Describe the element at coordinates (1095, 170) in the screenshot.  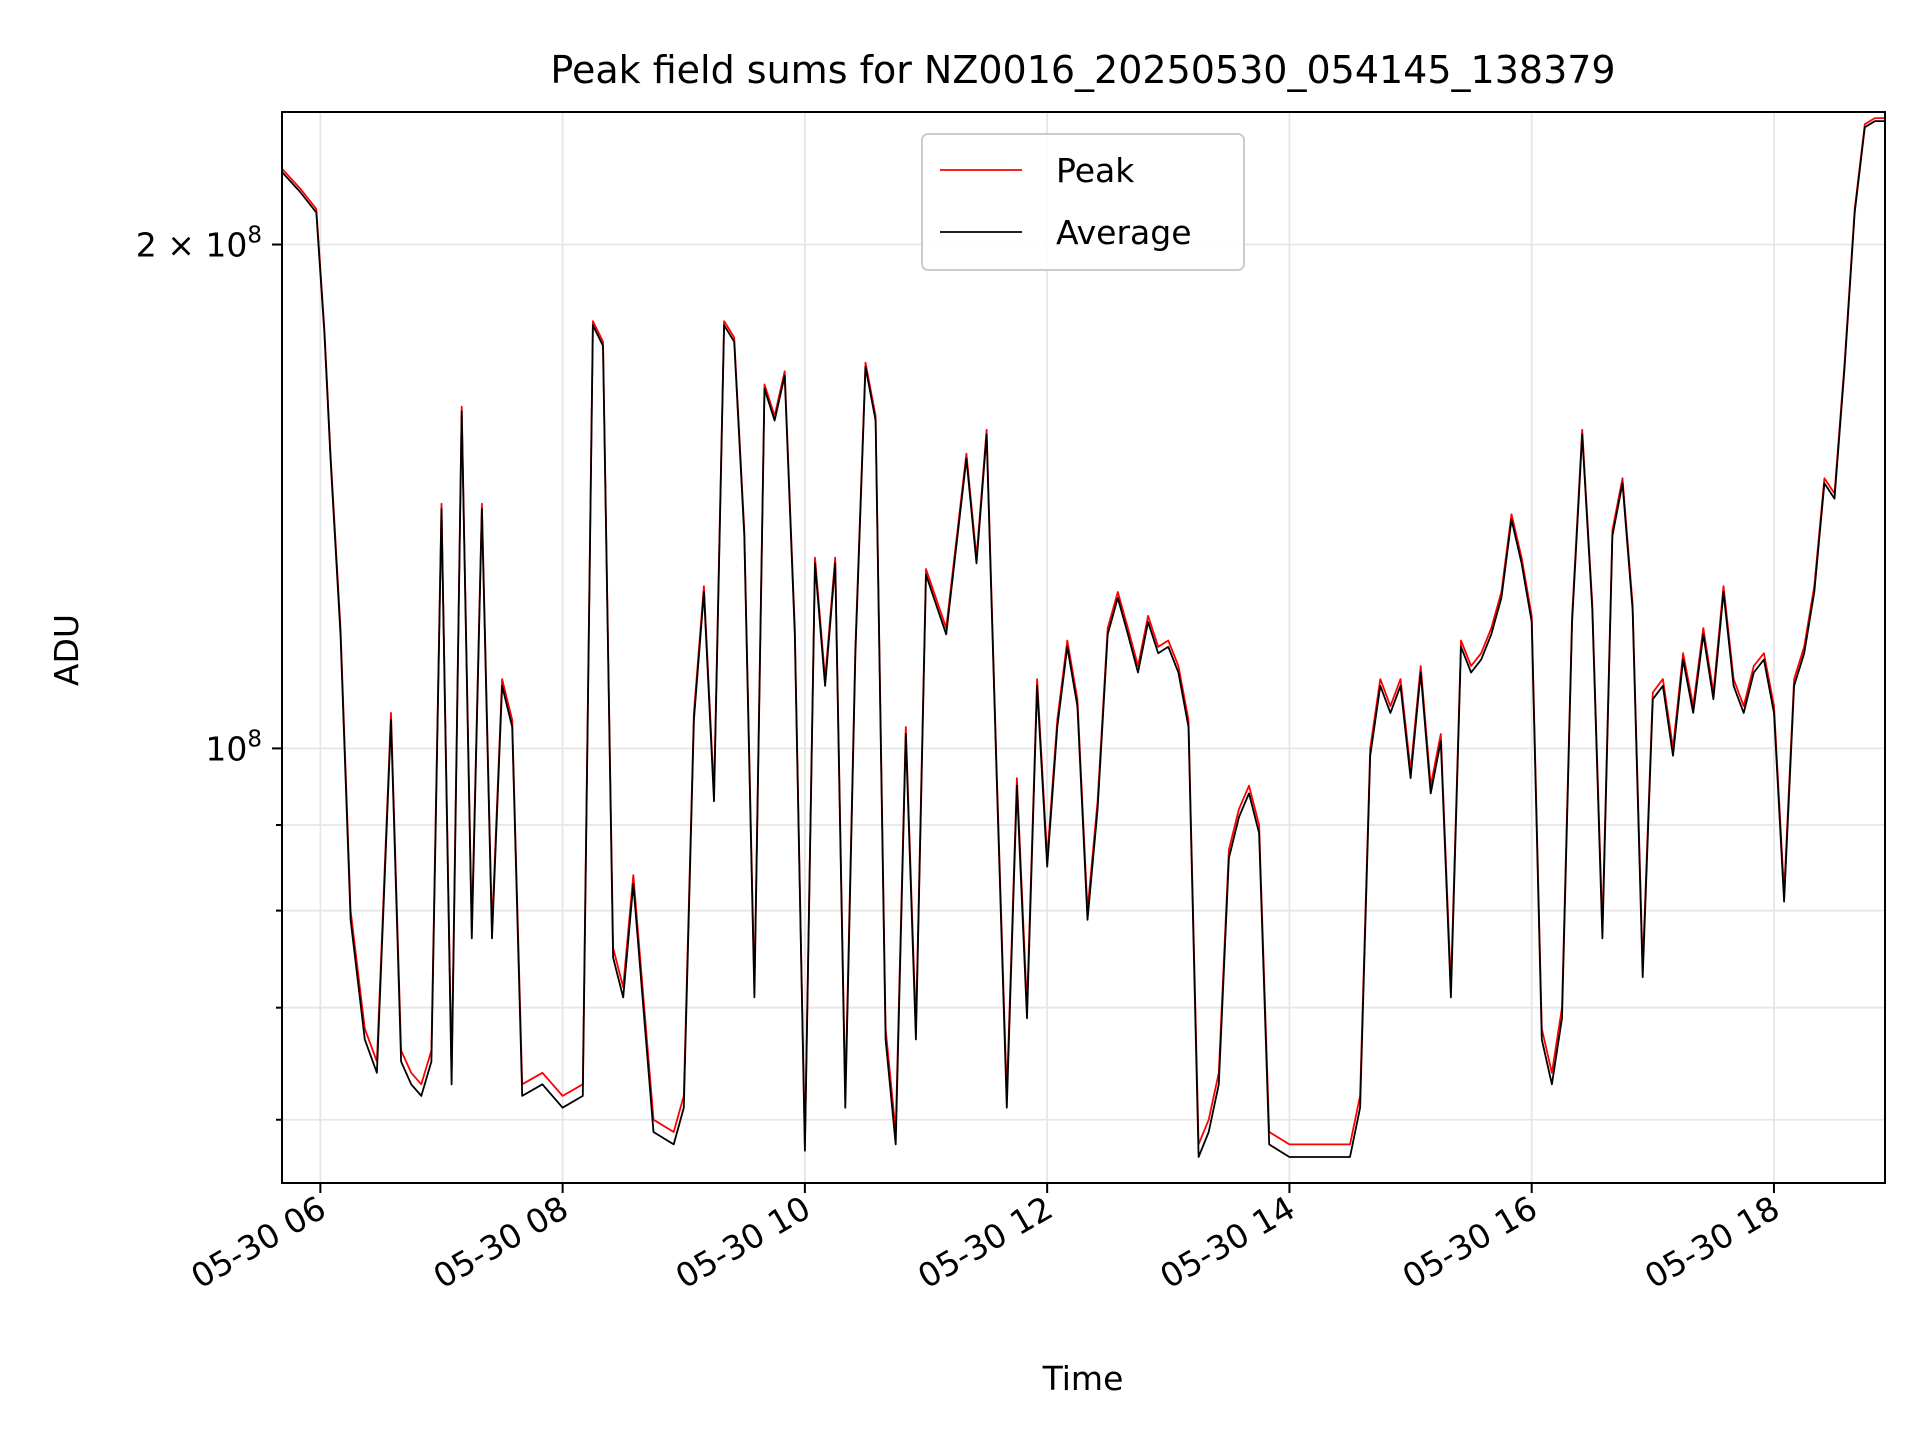
I see `legend-label-peak: Peak` at that location.